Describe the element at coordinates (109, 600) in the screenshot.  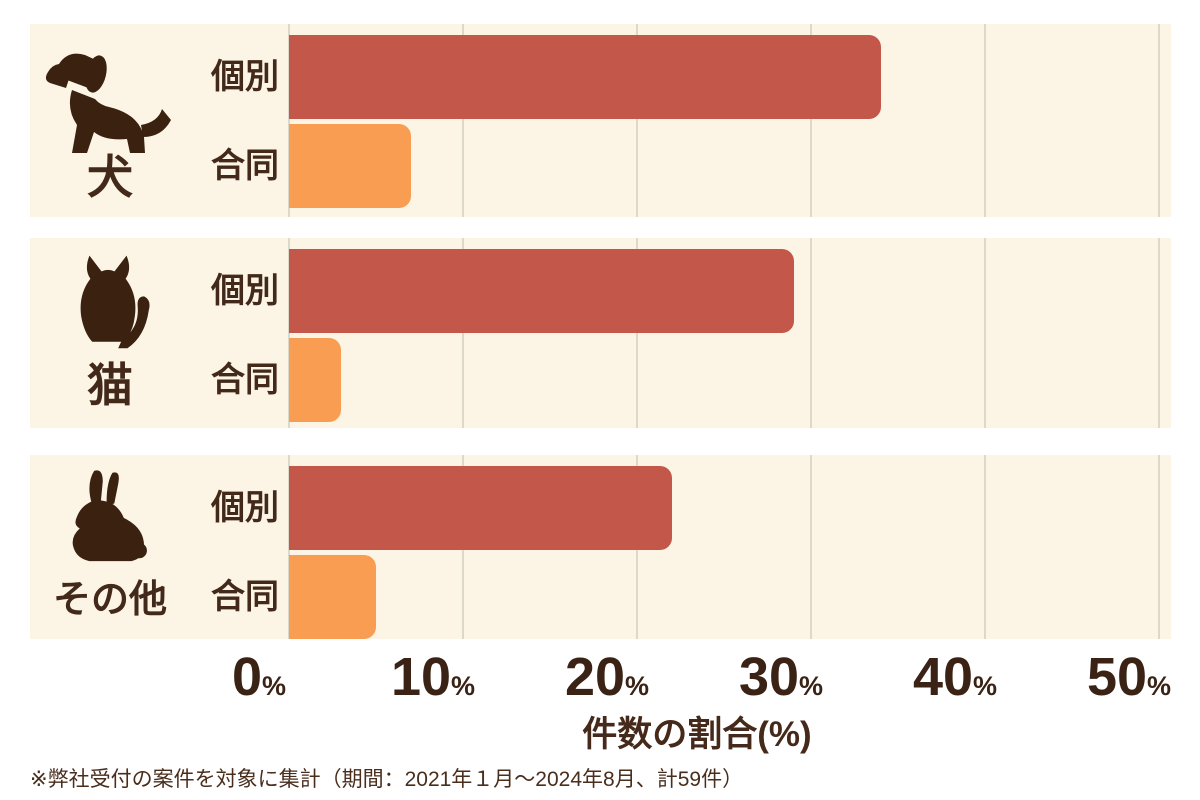
I see `category-label-other: その他` at that location.